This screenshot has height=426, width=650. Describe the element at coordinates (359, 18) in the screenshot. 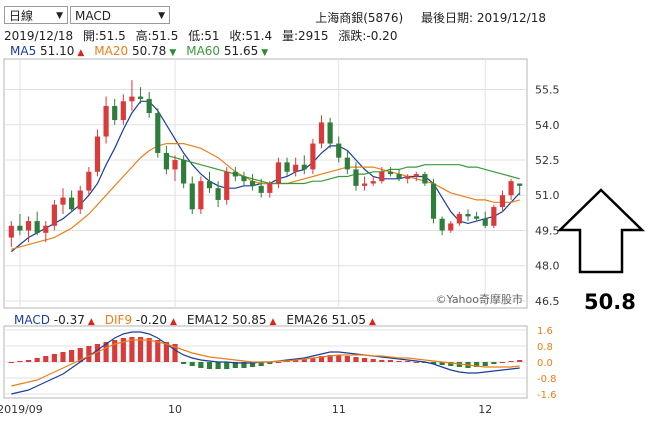

I see `stock-name: 上海商銀(5876)` at that location.